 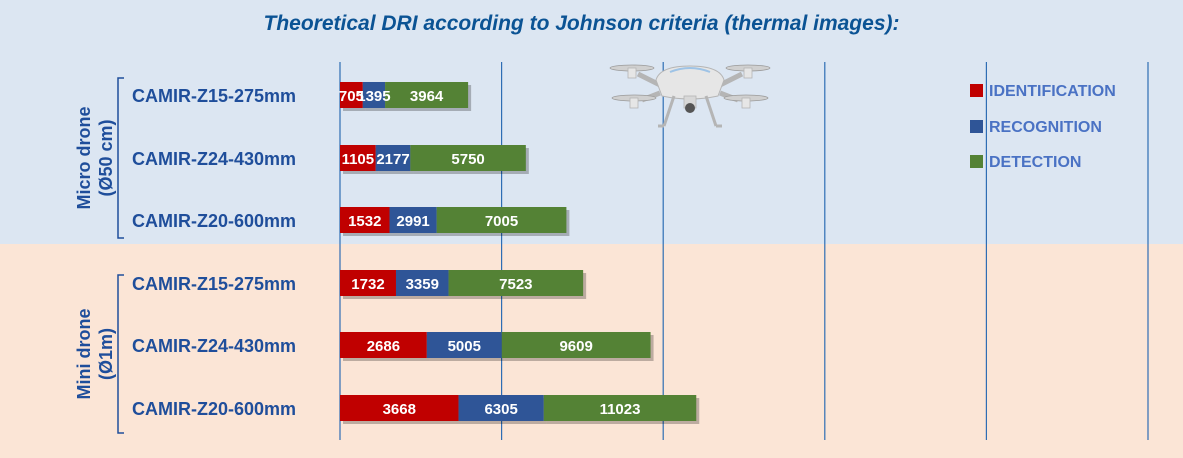 What do you see at coordinates (1052, 91) in the screenshot?
I see `legend-label: IDENTIFICATION` at bounding box center [1052, 91].